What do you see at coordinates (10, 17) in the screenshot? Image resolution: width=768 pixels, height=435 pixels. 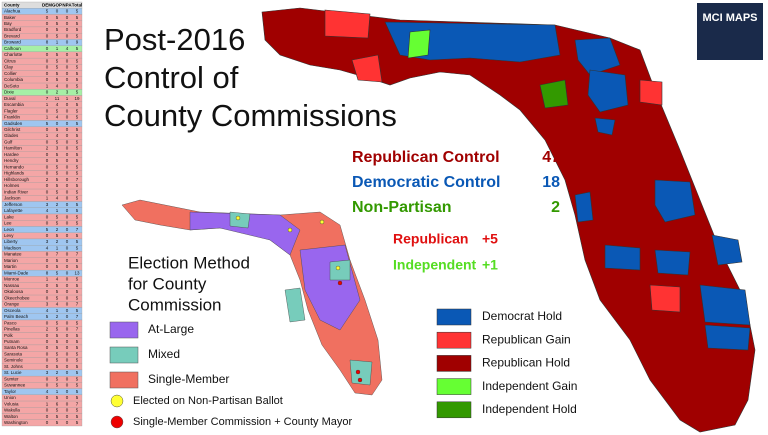 I see `table-cell: Baker` at bounding box center [10, 17].